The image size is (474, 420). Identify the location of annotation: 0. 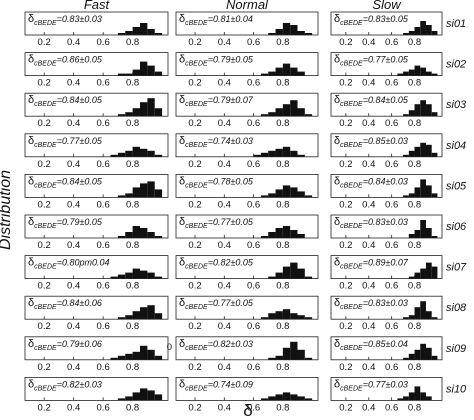
(169, 347).